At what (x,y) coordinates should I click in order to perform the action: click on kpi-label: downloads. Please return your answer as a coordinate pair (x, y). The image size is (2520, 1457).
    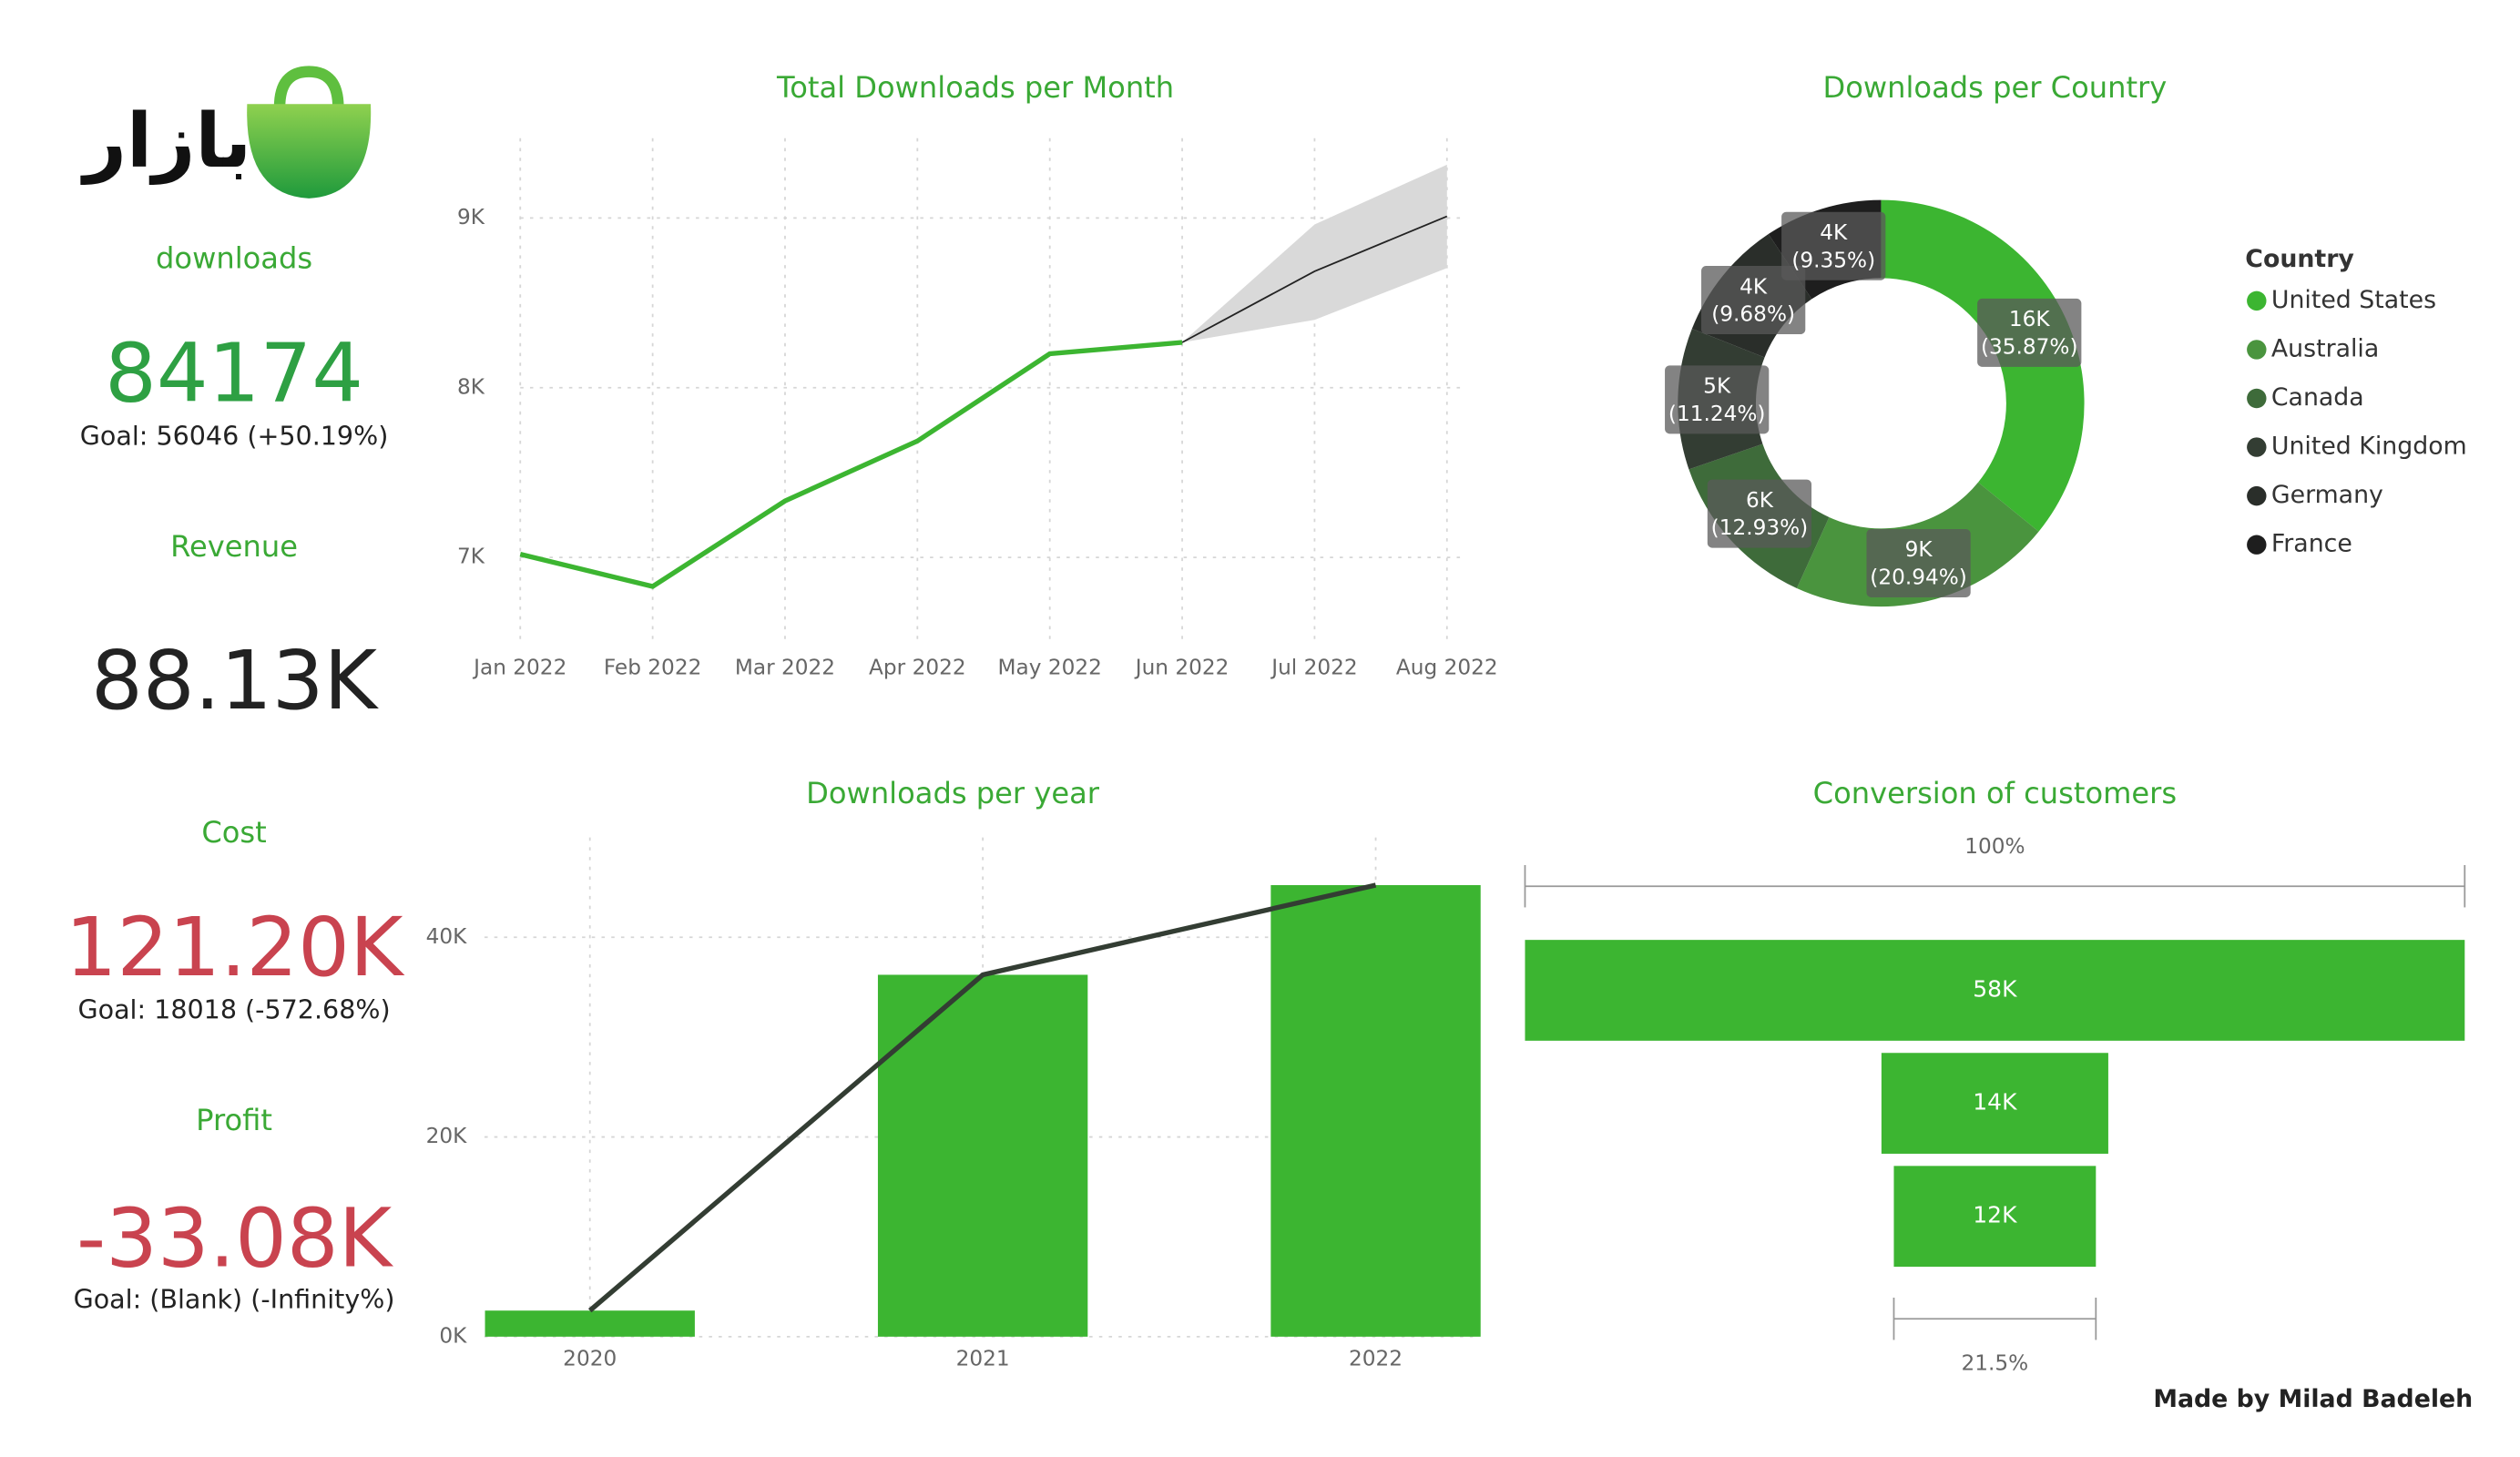
    Looking at the image, I should click on (234, 258).